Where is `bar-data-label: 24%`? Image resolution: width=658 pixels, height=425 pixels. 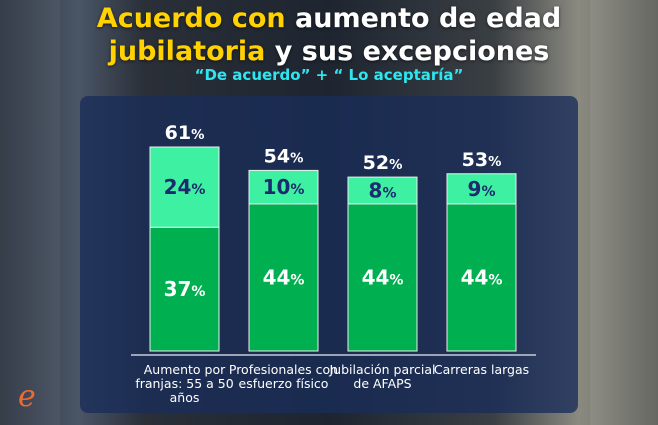
bar-data-label: 24% is located at coordinates (185, 187).